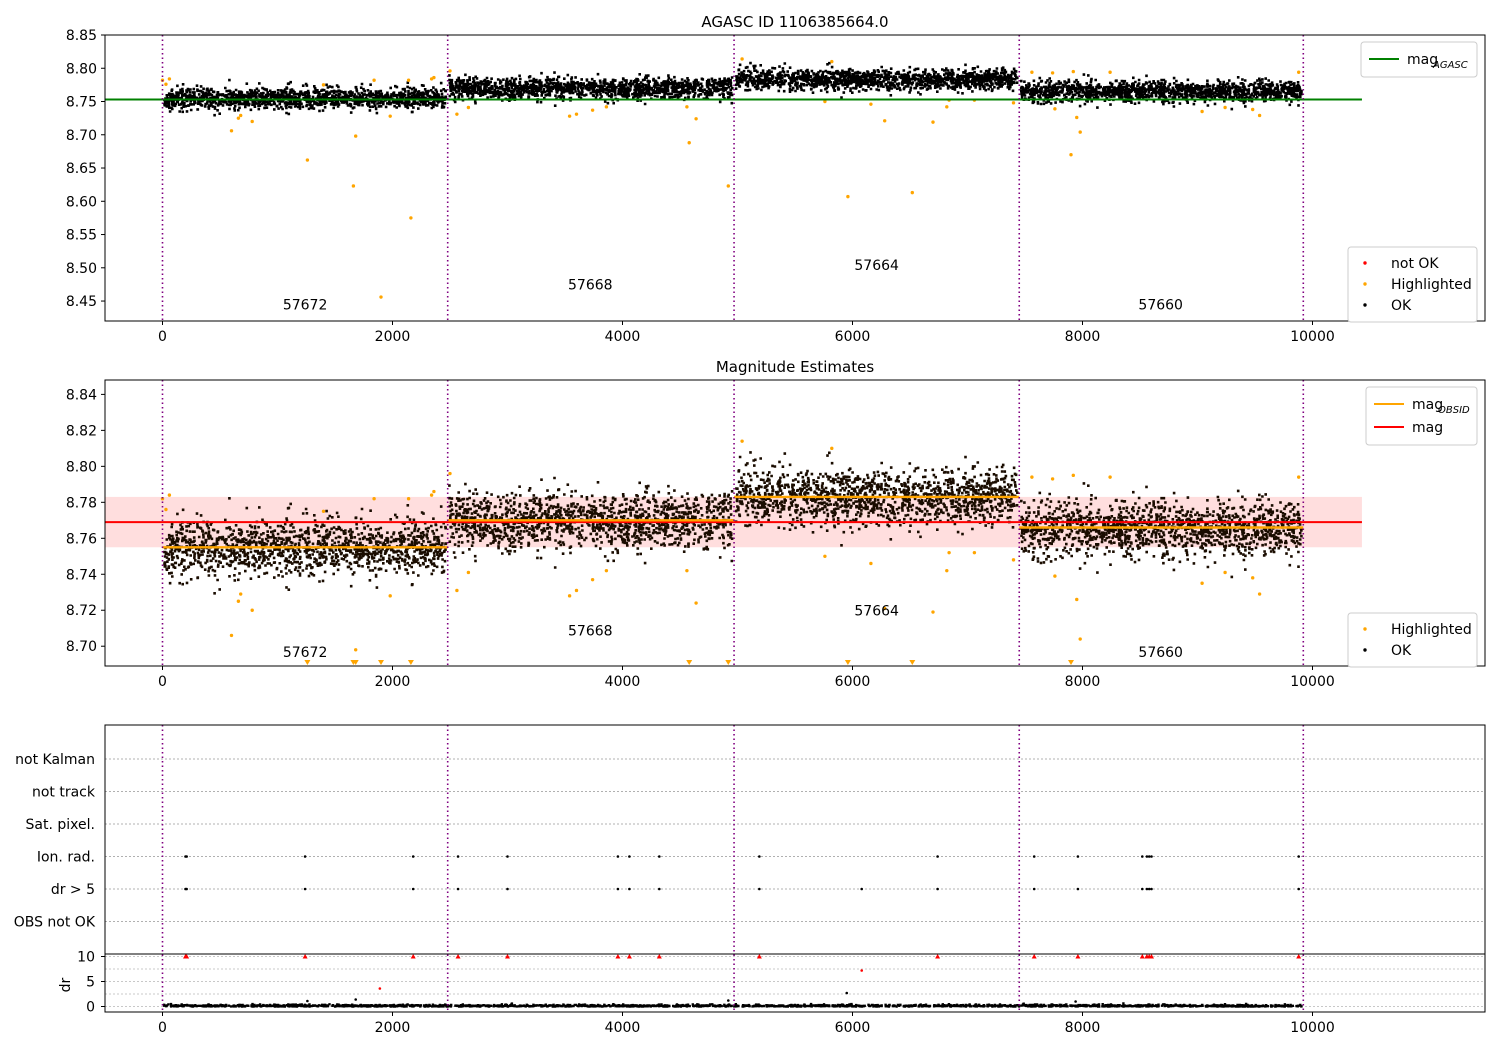 This screenshot has height=1050, width=1500. I want to click on p3-flag-label: OBS not OK, so click(55, 923).